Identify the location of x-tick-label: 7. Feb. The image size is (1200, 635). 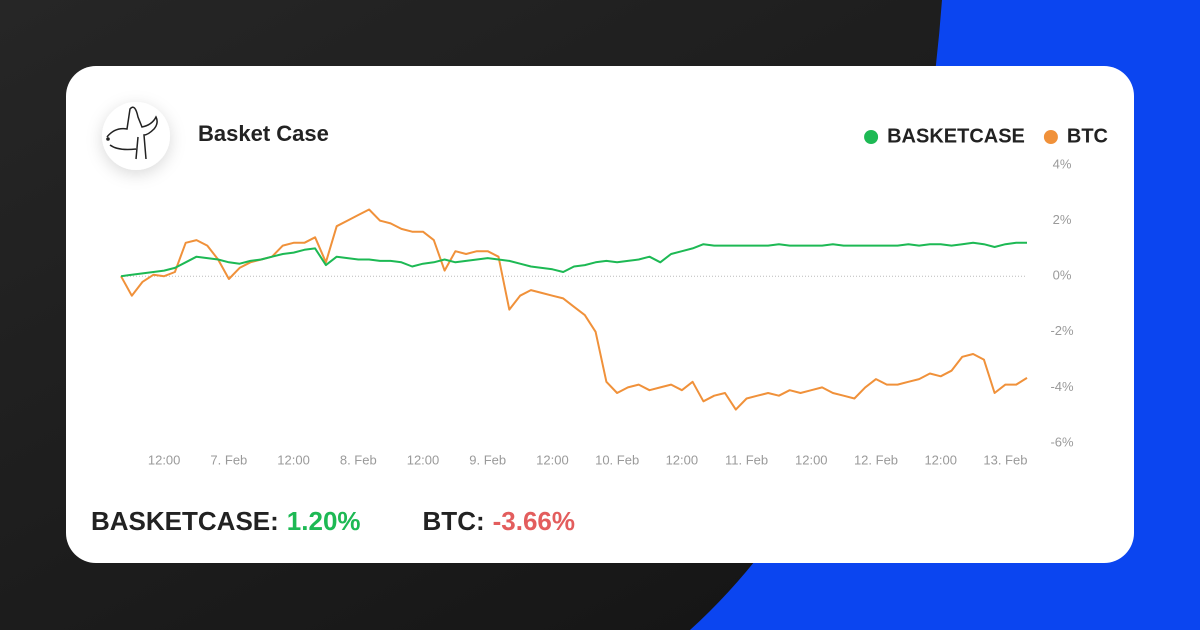
(228, 459).